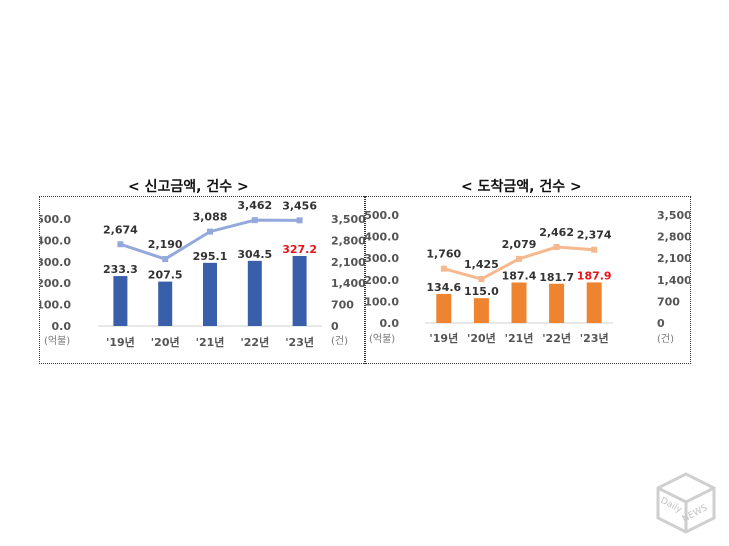 The image size is (729, 546). Describe the element at coordinates (443, 287) in the screenshot. I see `bar-data-label-0: 134.6` at that location.